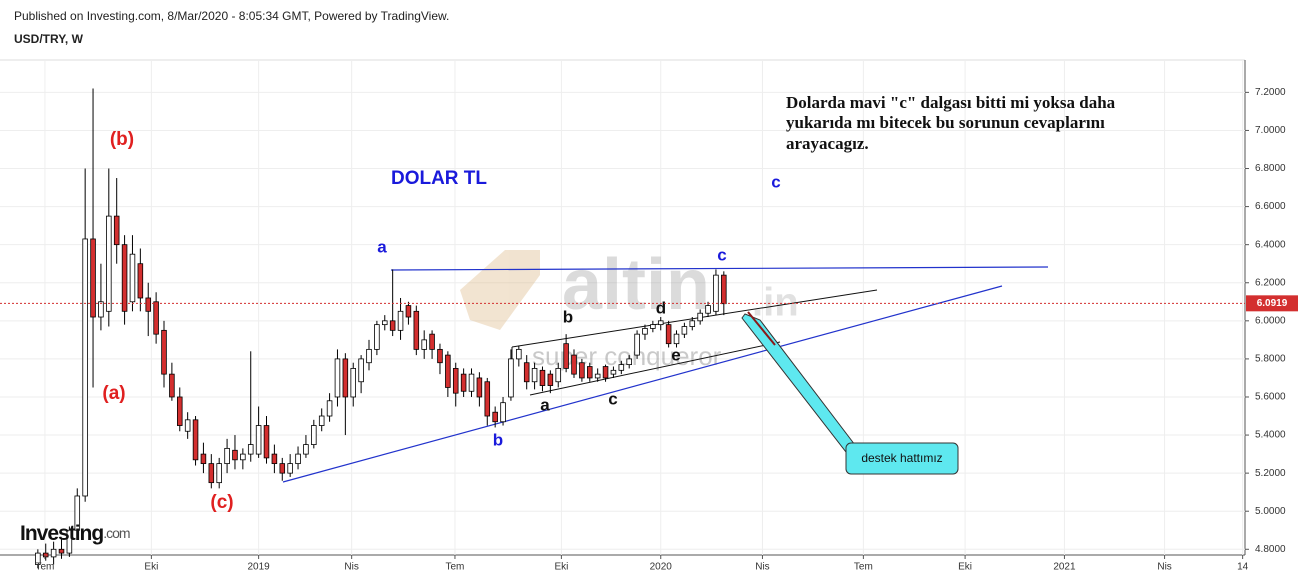 The width and height of the screenshot is (1299, 580). I want to click on last-price-box, so click(1272, 303).